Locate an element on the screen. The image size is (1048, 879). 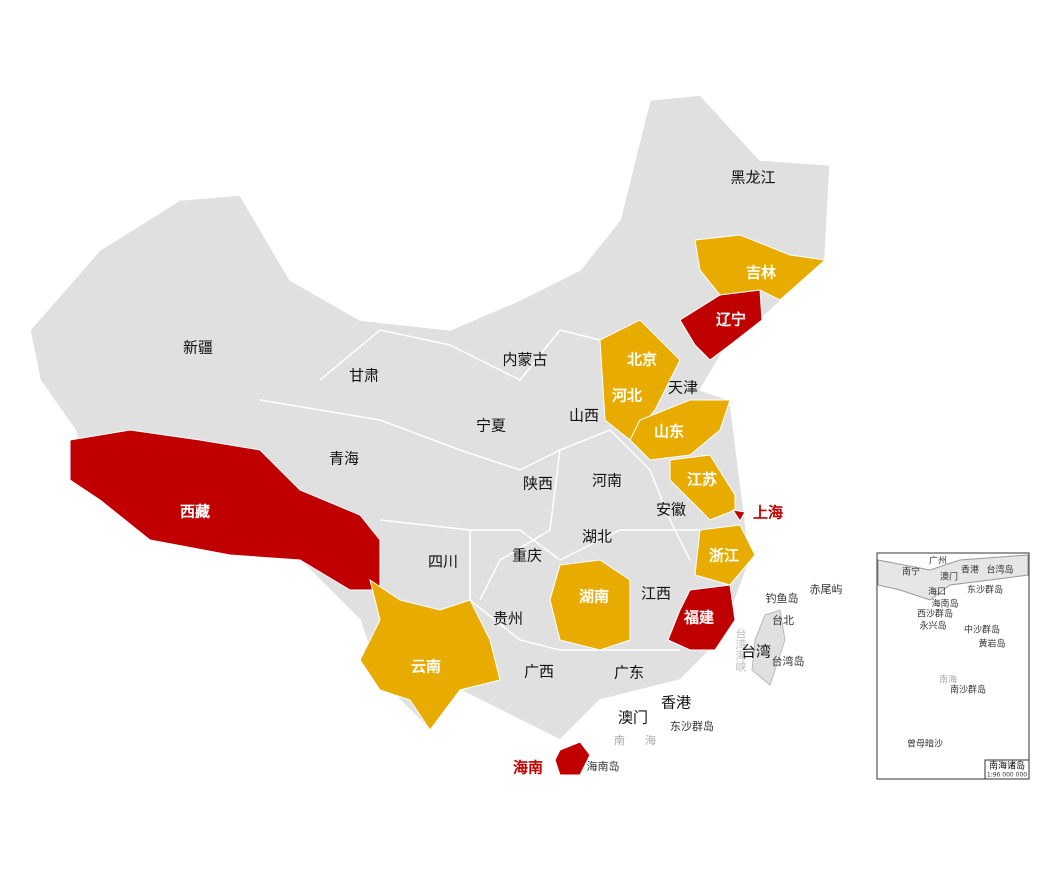
province-label: 辽宁 is located at coordinates (731, 320).